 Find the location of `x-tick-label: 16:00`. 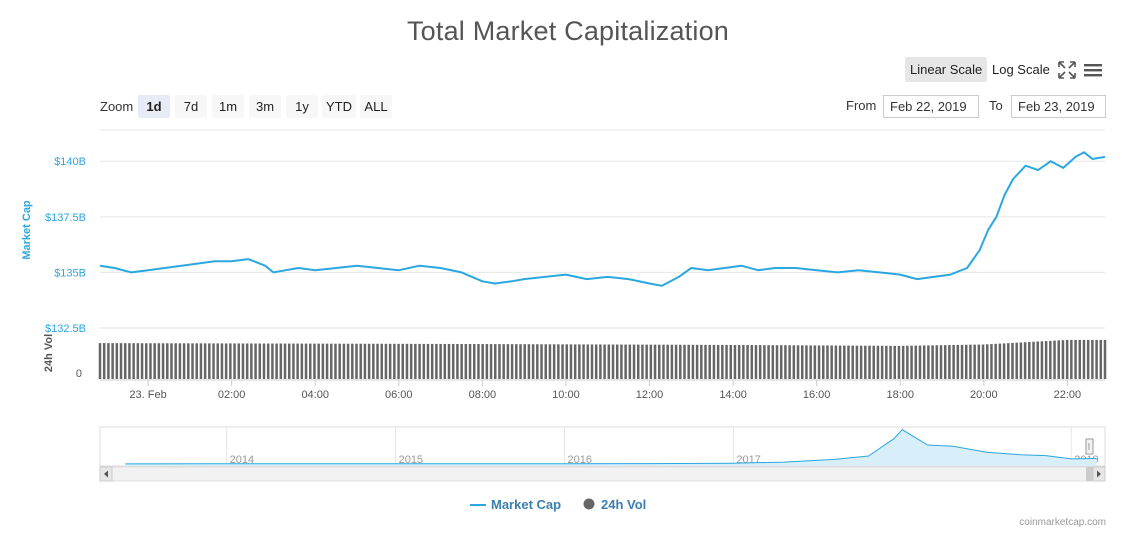

x-tick-label: 16:00 is located at coordinates (817, 395).